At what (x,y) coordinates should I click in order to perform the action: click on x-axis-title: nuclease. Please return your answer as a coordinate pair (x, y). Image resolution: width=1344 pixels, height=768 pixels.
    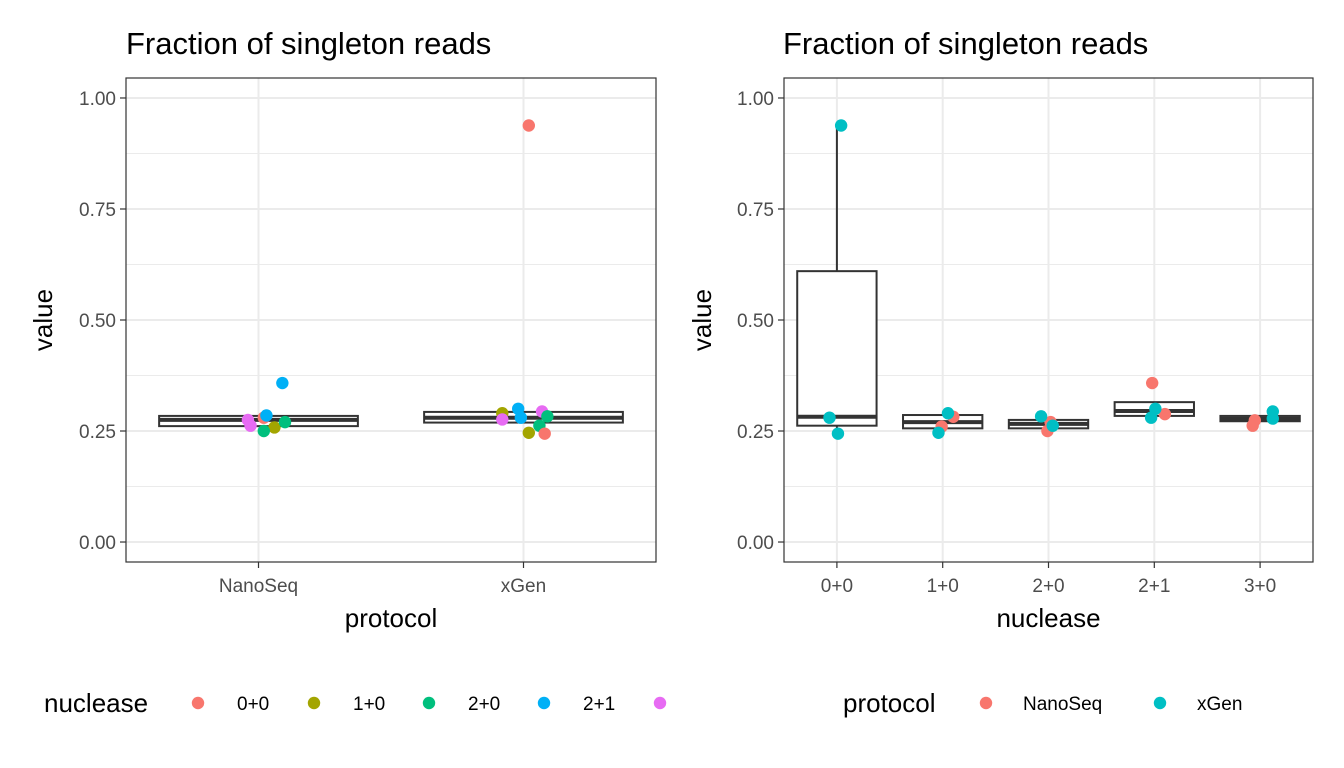
    Looking at the image, I should click on (1048, 618).